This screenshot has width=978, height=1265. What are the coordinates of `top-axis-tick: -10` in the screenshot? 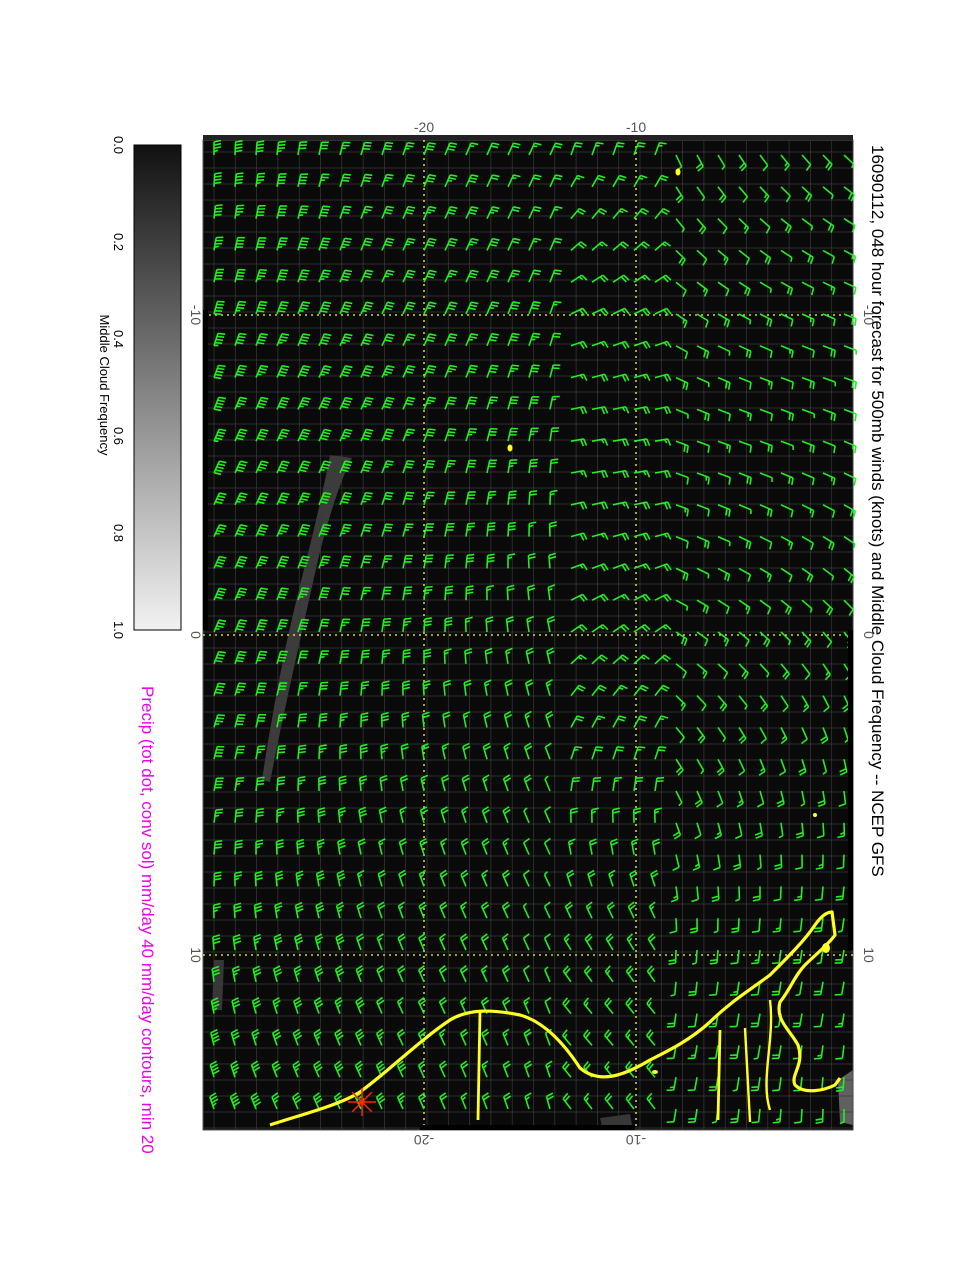 It's located at (636, 127).